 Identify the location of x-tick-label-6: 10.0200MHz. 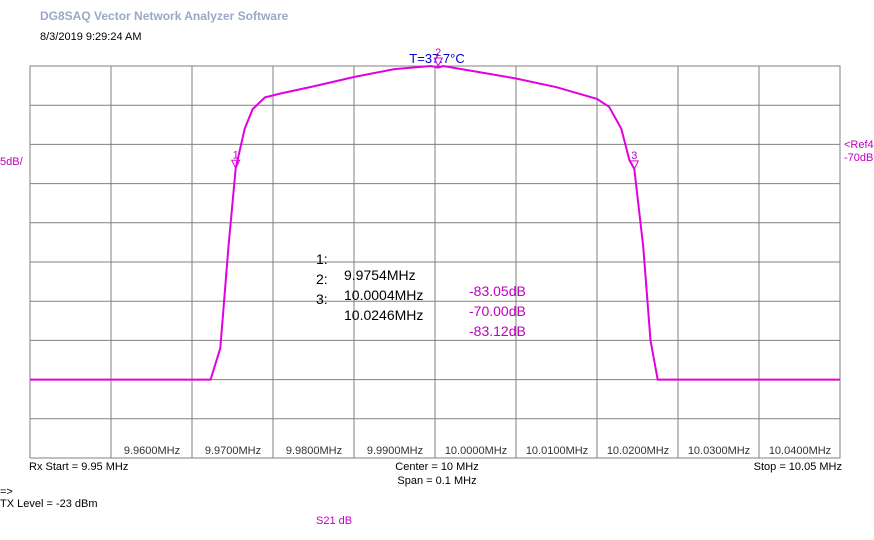
(638, 451).